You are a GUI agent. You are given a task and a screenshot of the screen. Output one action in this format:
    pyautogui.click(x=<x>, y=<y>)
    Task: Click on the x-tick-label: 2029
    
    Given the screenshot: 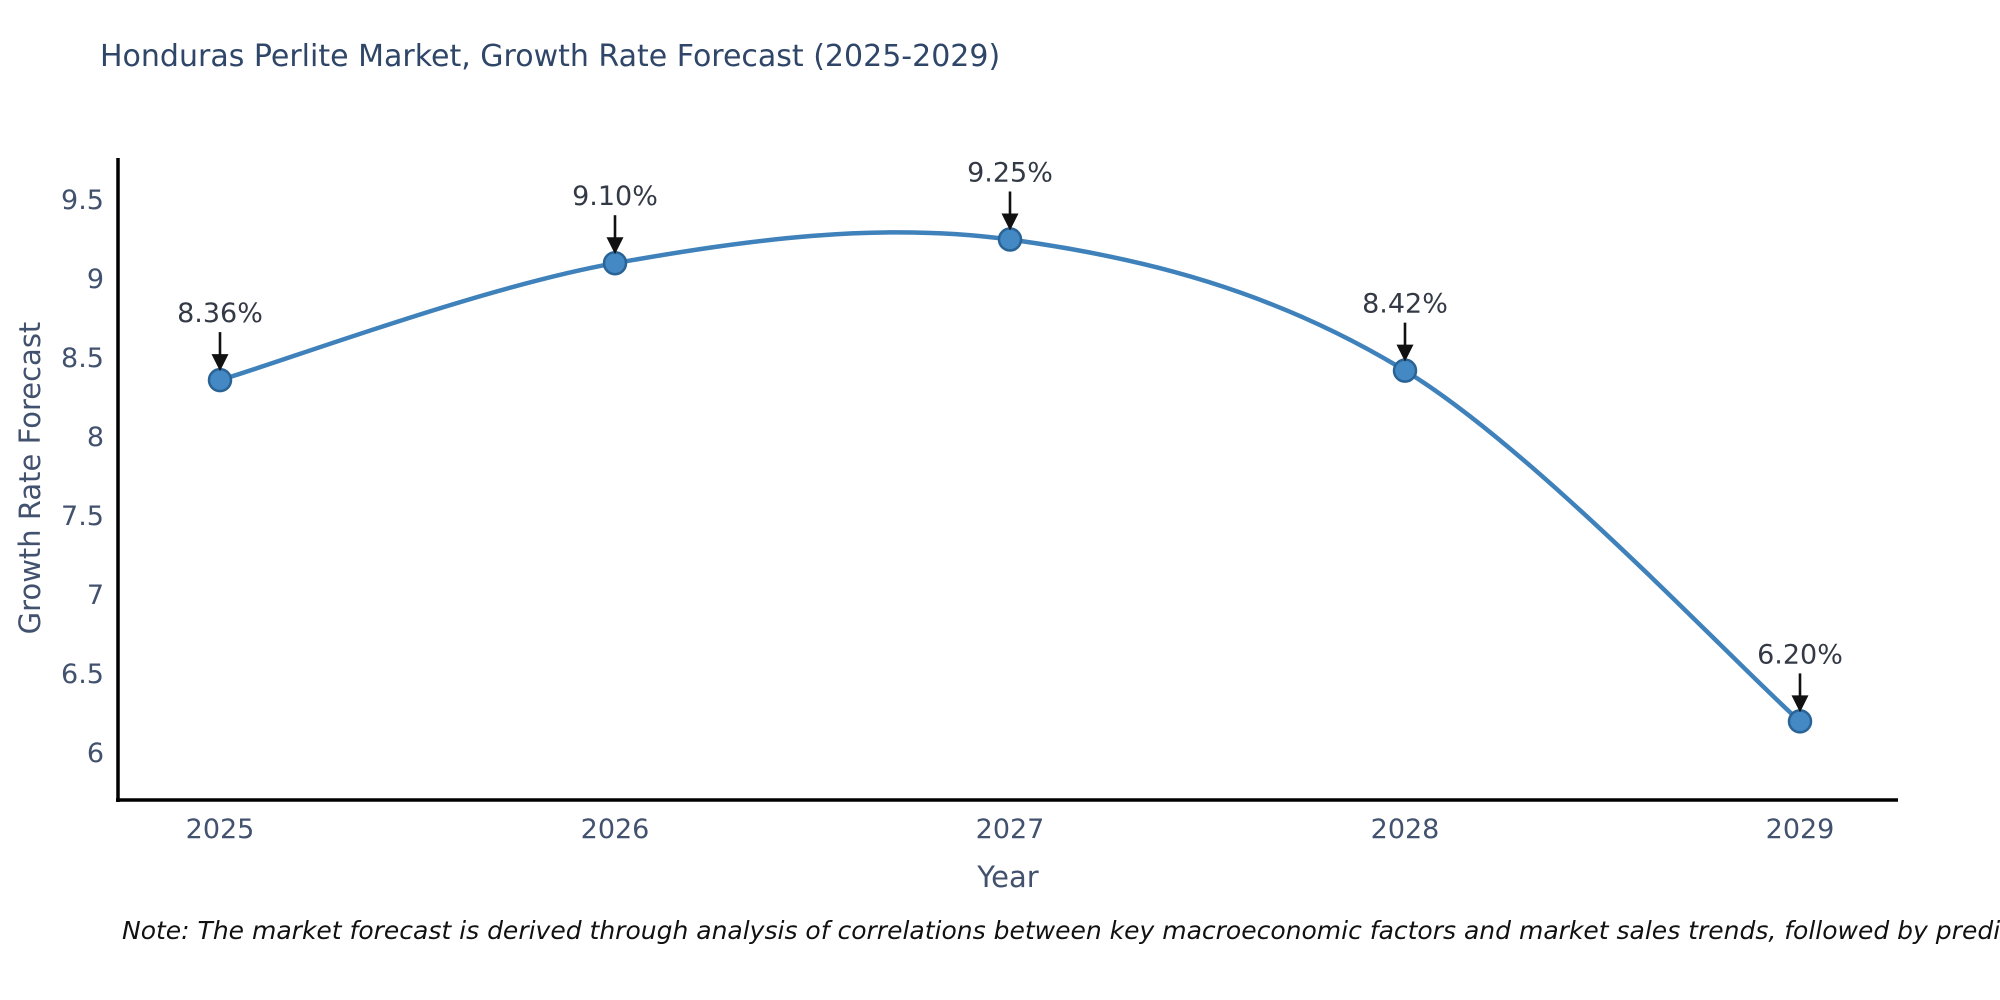 What is the action you would take?
    pyautogui.click(x=1800, y=829)
    